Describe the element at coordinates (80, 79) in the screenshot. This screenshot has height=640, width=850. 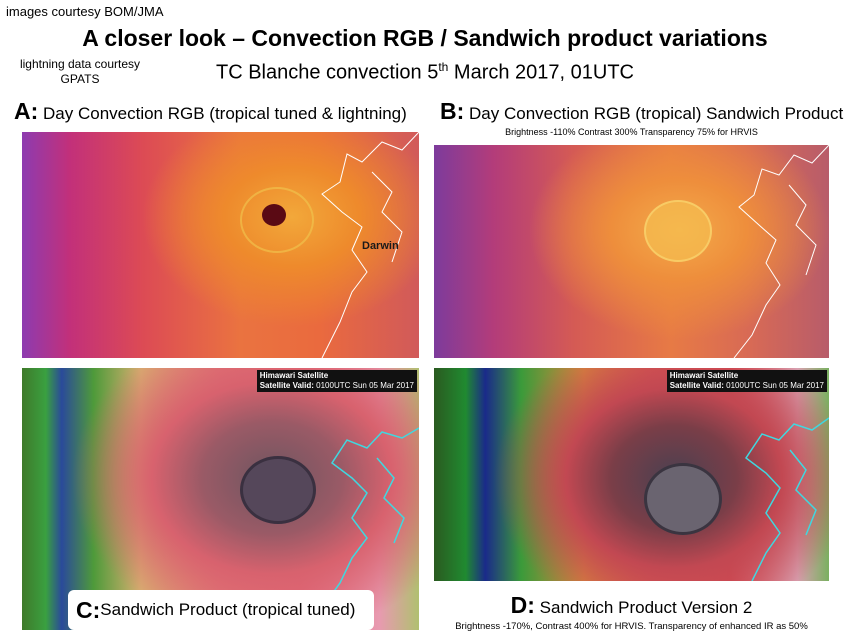
I see `lightning-credit-line2: GPATS` at that location.